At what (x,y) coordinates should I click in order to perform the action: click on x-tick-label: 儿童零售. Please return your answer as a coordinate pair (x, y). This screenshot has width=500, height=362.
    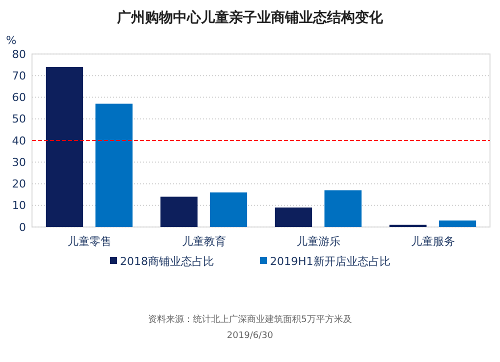
    Looking at the image, I should click on (89, 241).